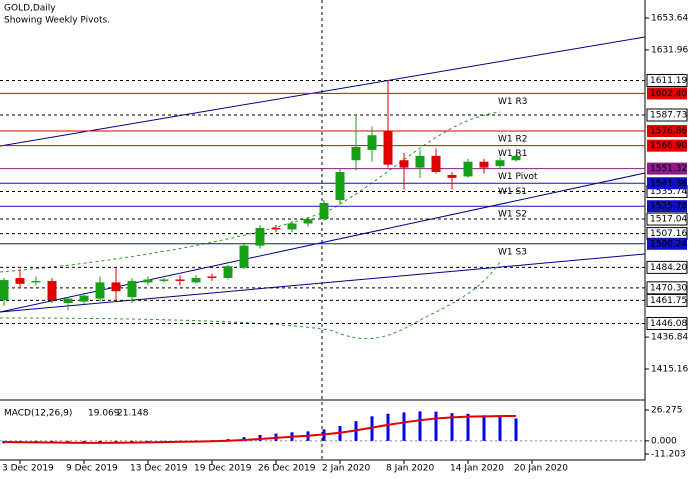  What do you see at coordinates (669, 50) in the screenshot?
I see `y-tick-label: 1631.96` at bounding box center [669, 50].